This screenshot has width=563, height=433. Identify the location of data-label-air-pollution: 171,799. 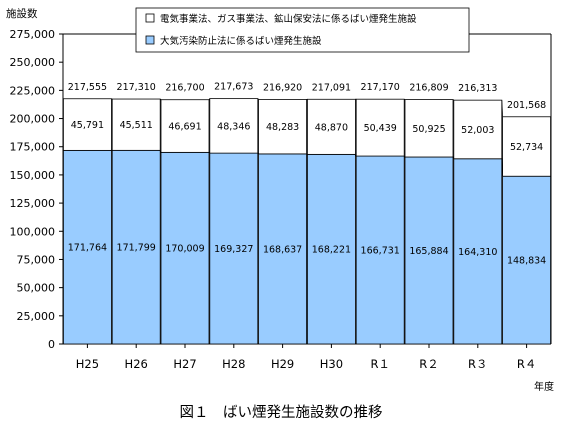
(136, 248).